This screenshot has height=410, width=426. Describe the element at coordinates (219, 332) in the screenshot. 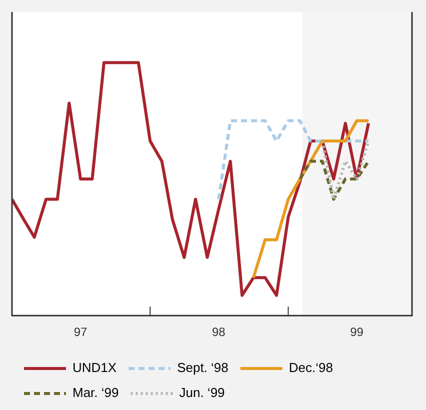

I see `x-tick-label: 98` at that location.